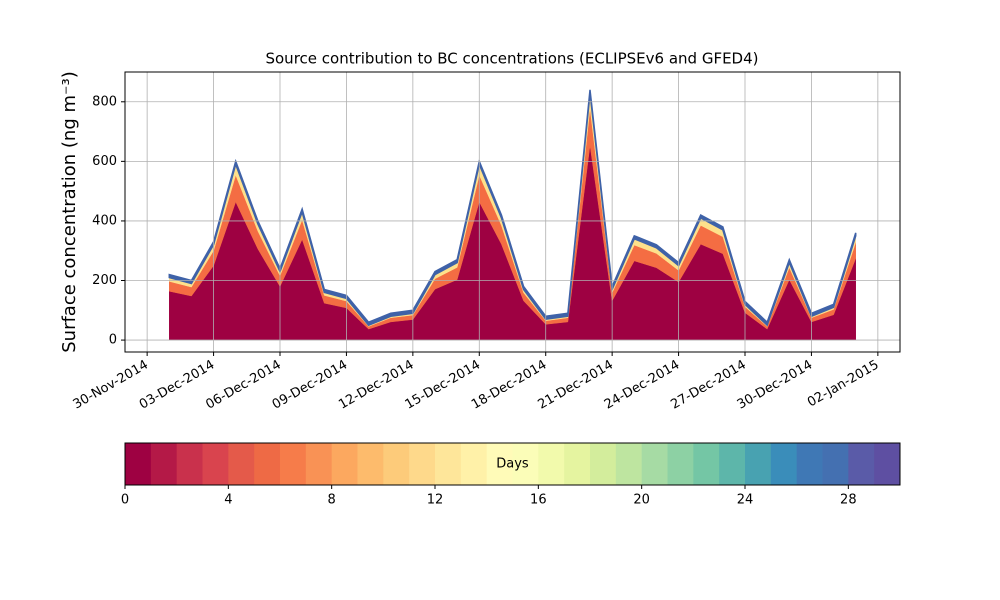 This screenshot has height=600, width=1000. Describe the element at coordinates (775, 385) in the screenshot. I see `x-tick-label: 30-Dec-2014` at that location.